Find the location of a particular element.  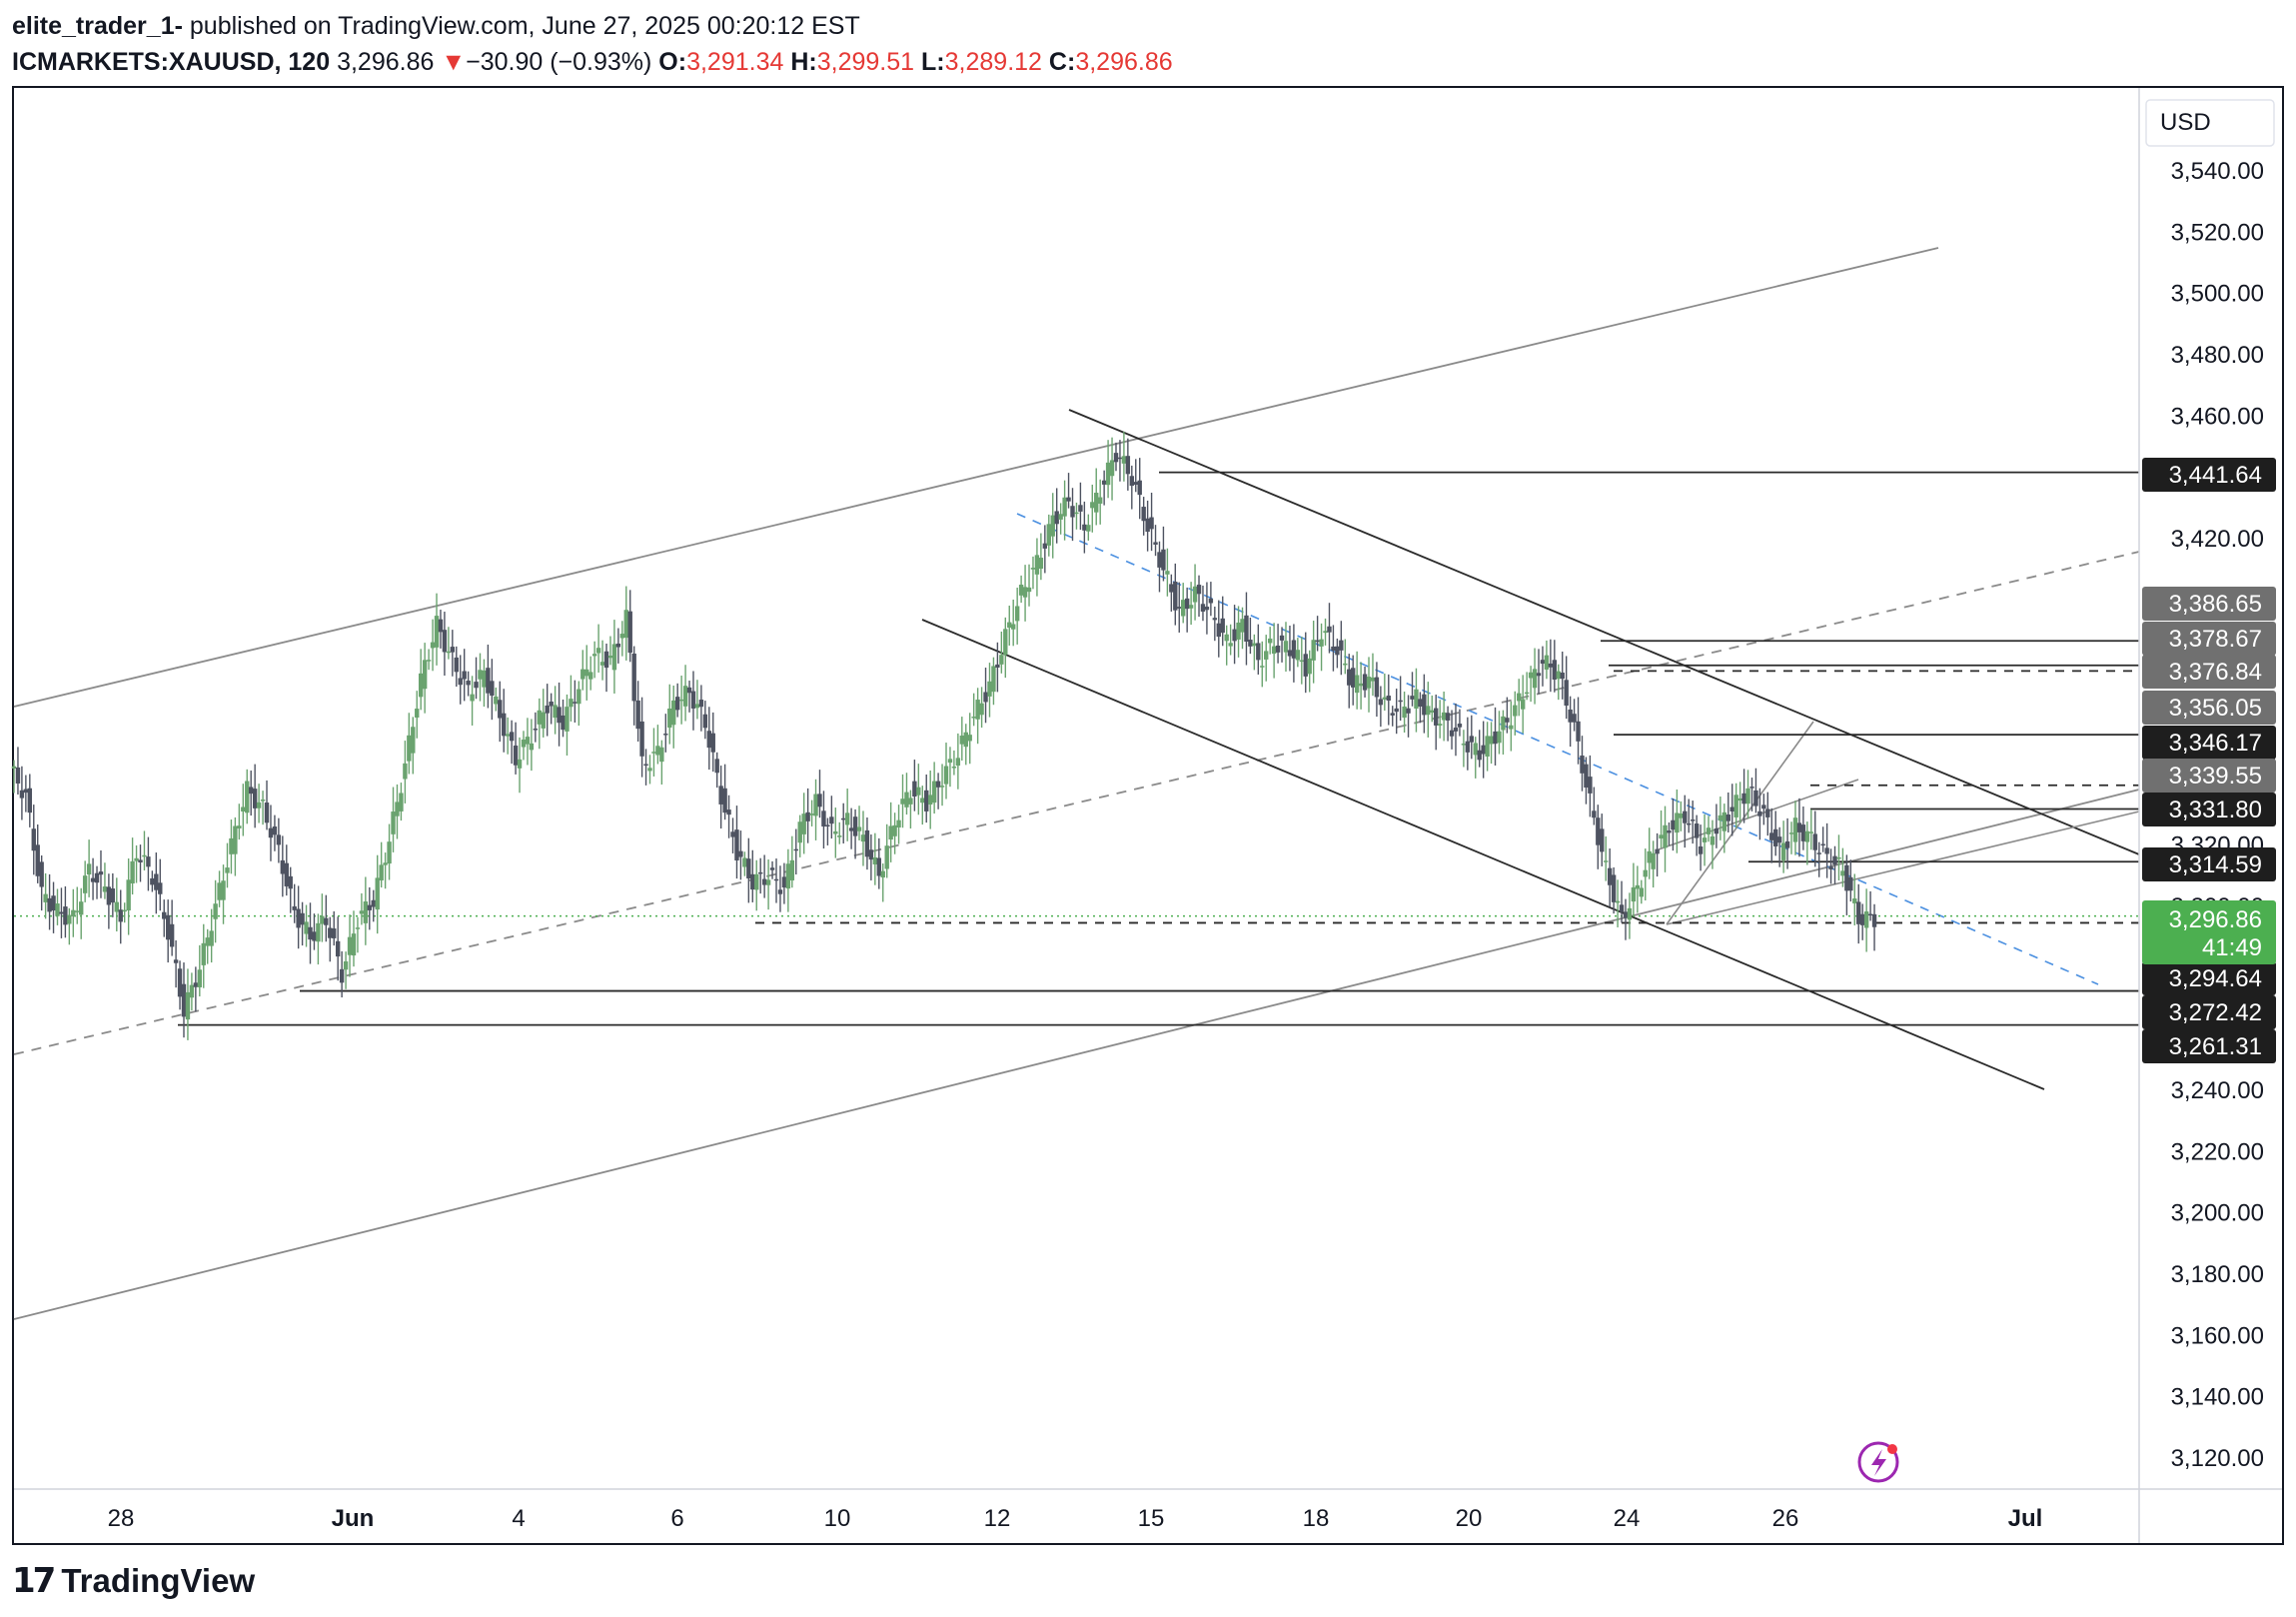

y-tick-label: 3,420.00 is located at coordinates (2217, 539).